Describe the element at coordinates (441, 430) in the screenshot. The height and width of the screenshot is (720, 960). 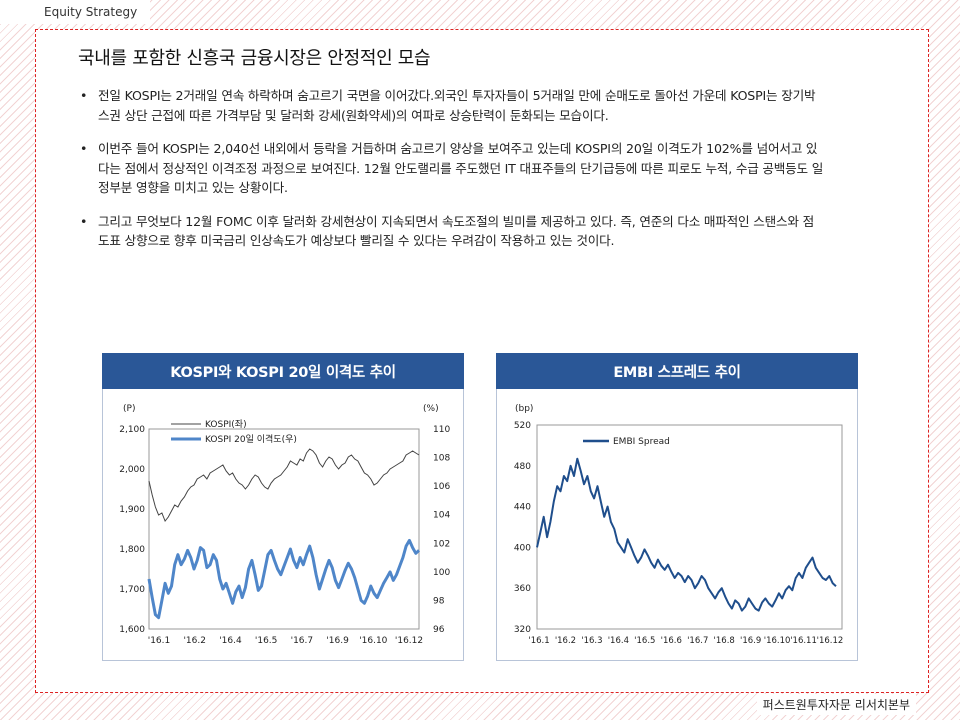
I see `kospi-right-tick-label: 110` at that location.